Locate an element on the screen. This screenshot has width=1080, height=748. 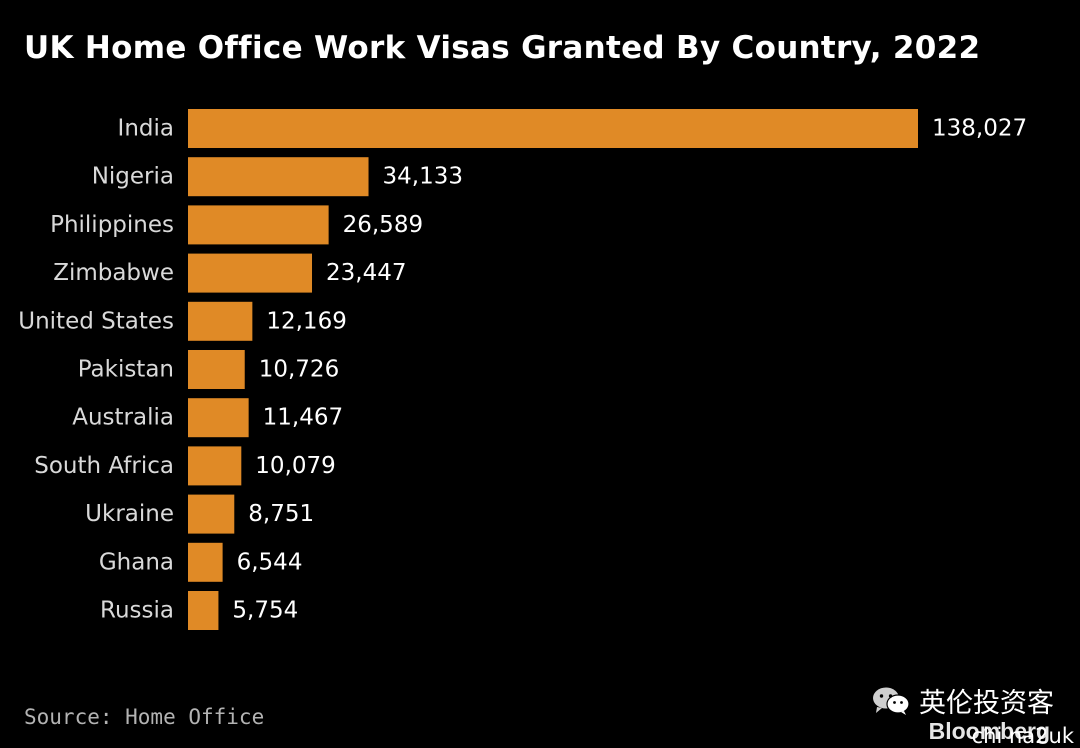
value-label: 23,447 is located at coordinates (366, 273).